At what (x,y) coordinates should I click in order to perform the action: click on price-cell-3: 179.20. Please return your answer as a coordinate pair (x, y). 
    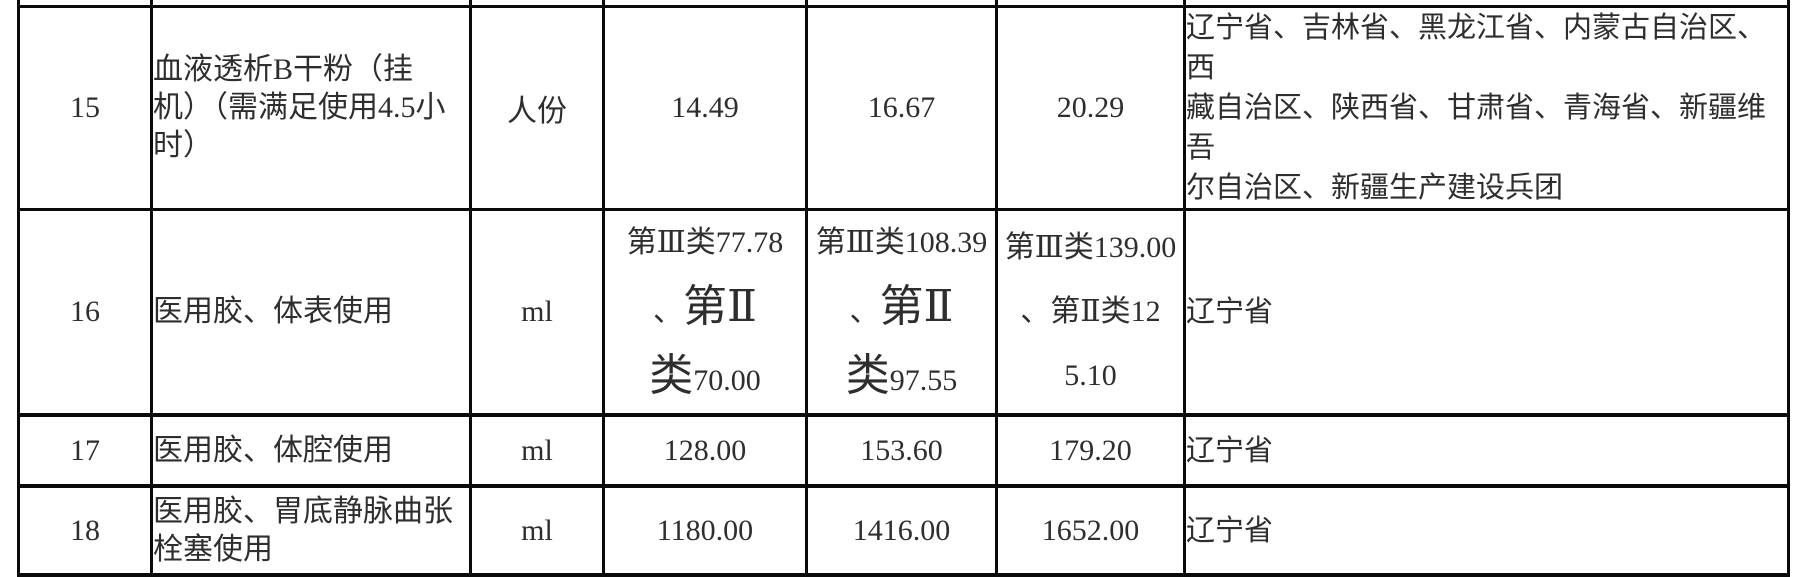
    Looking at the image, I should click on (1090, 450).